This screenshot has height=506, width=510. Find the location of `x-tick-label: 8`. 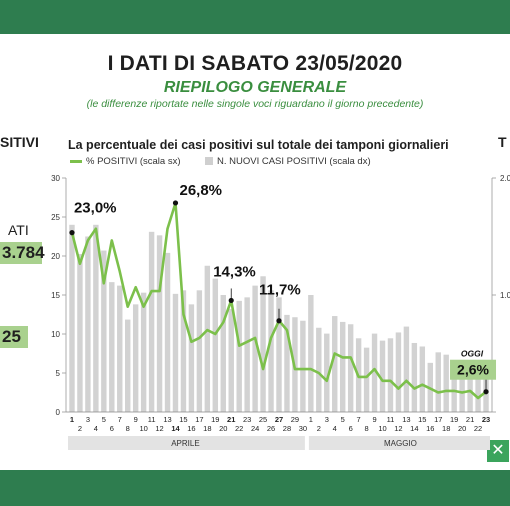

x-tick-label: 8 is located at coordinates (128, 428).